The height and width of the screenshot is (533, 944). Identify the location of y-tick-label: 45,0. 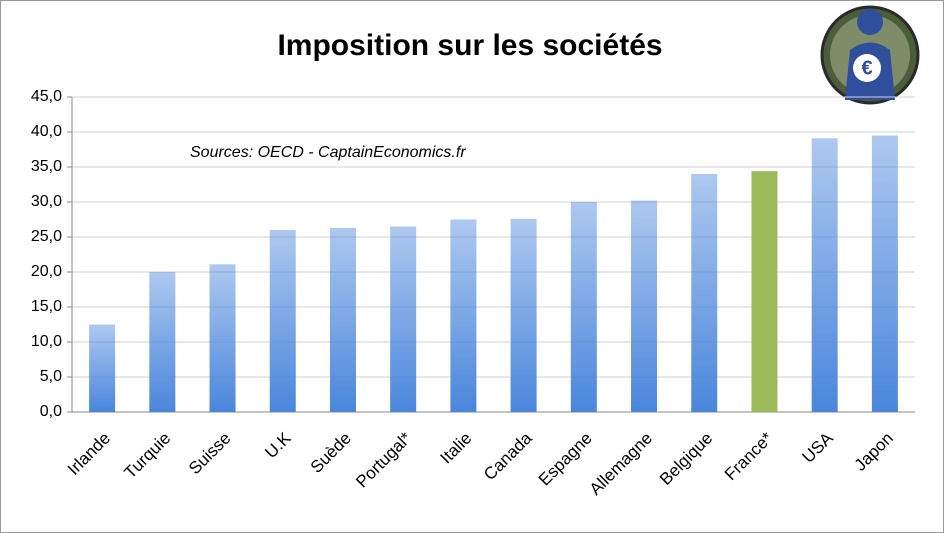
(46, 96).